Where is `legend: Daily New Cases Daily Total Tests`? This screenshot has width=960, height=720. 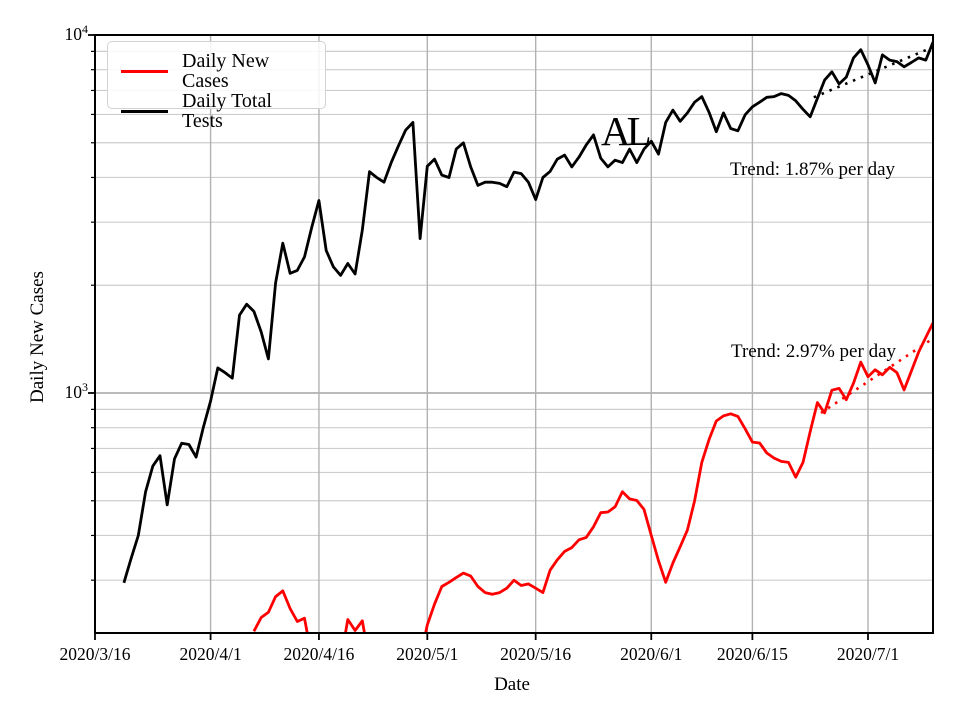 legend: Daily New Cases Daily Total Tests is located at coordinates (216, 86).